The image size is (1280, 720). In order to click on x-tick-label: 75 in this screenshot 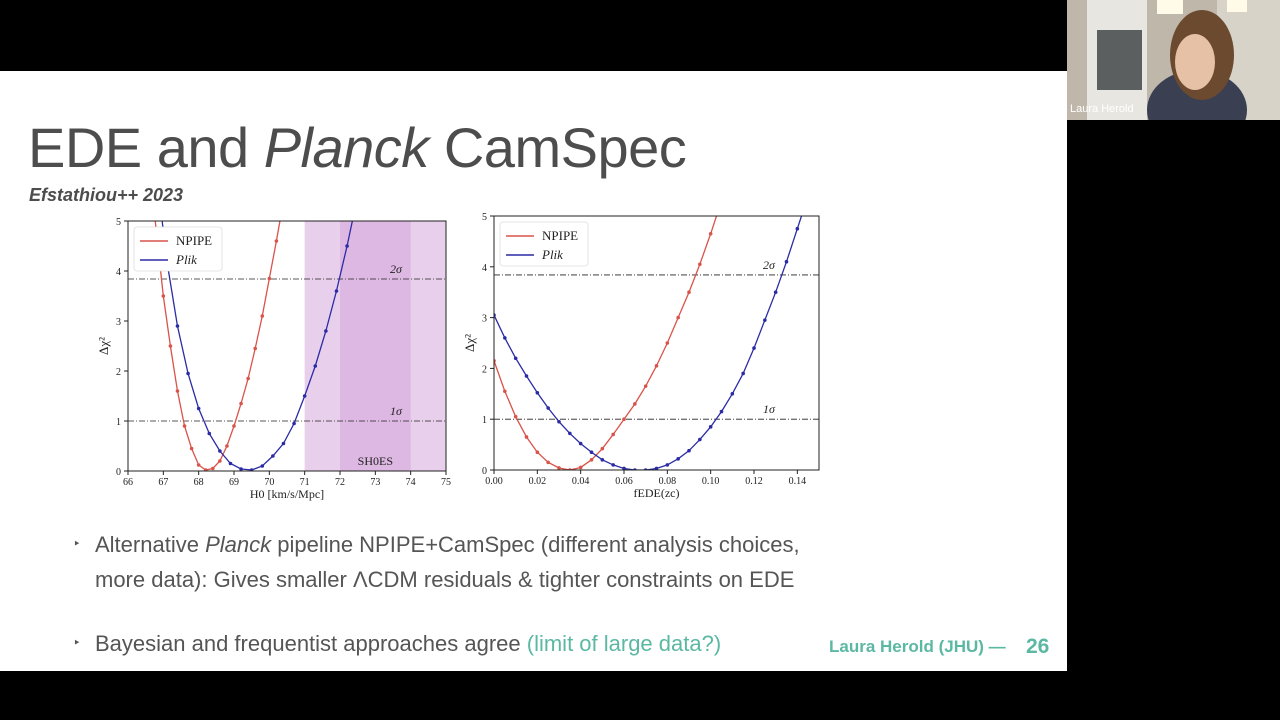, I will do `click(446, 482)`.